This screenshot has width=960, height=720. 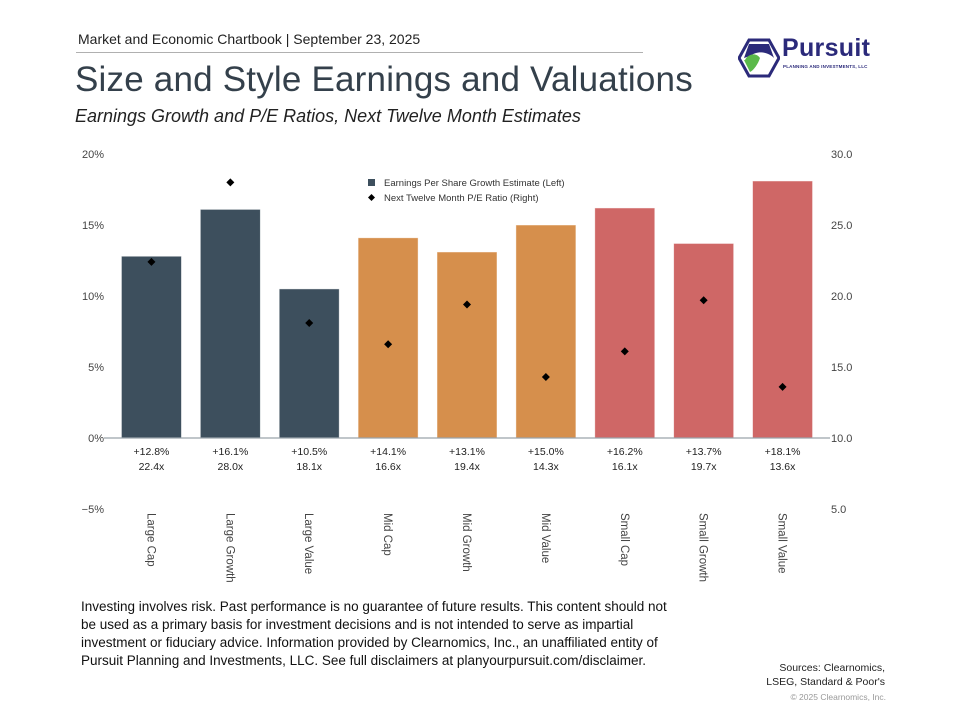 What do you see at coordinates (841, 439) in the screenshot?
I see `right-axis-tick-label: 10.0` at bounding box center [841, 439].